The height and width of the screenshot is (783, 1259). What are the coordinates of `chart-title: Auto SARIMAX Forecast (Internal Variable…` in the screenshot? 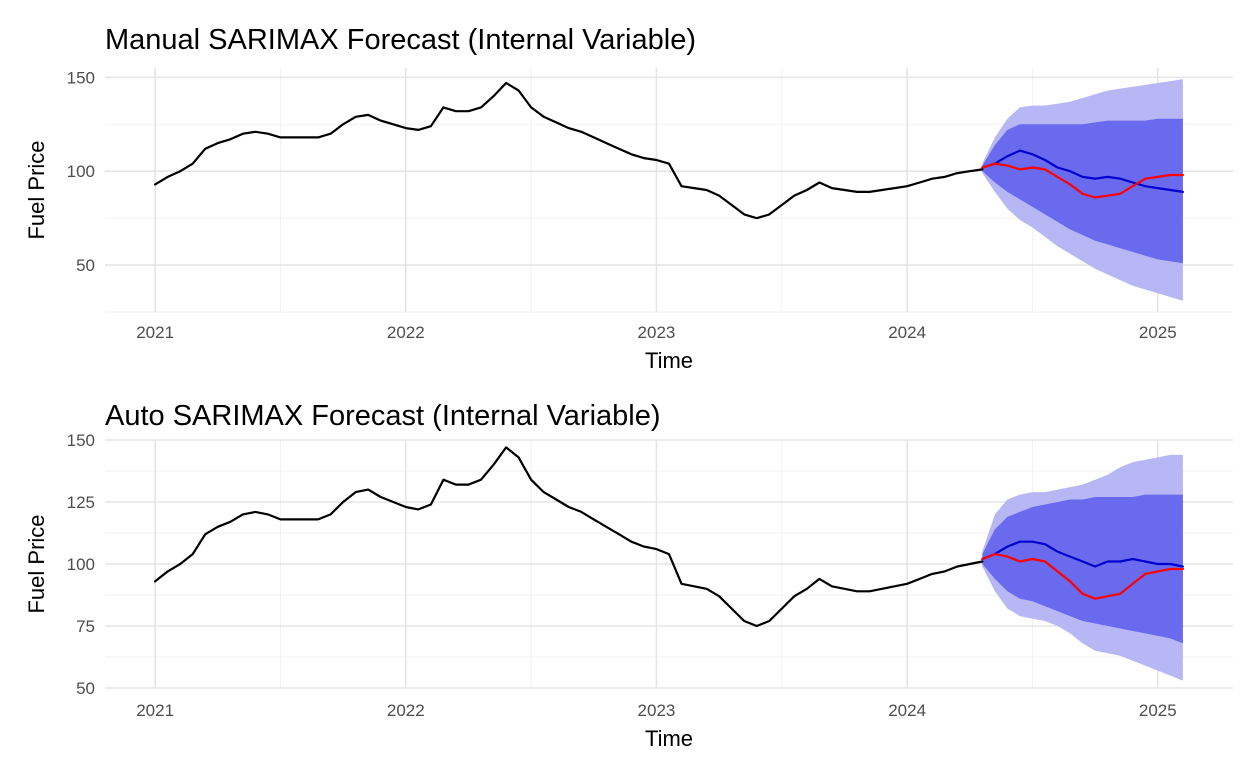 It's located at (383, 416).